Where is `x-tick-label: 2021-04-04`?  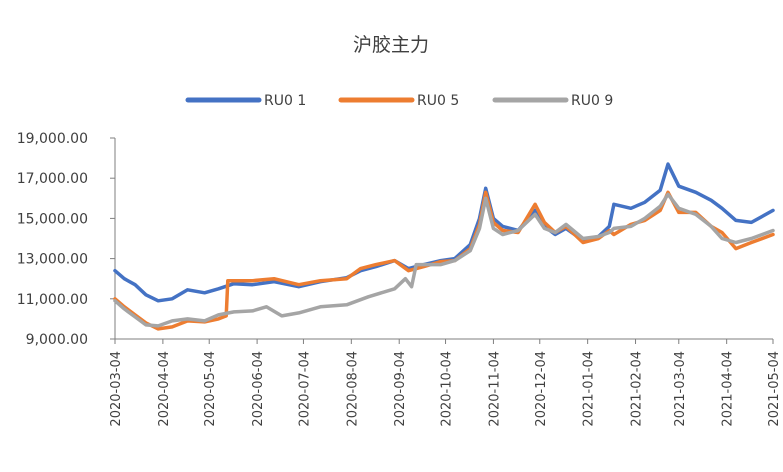 x-tick-label: 2021-04-04 is located at coordinates (728, 389).